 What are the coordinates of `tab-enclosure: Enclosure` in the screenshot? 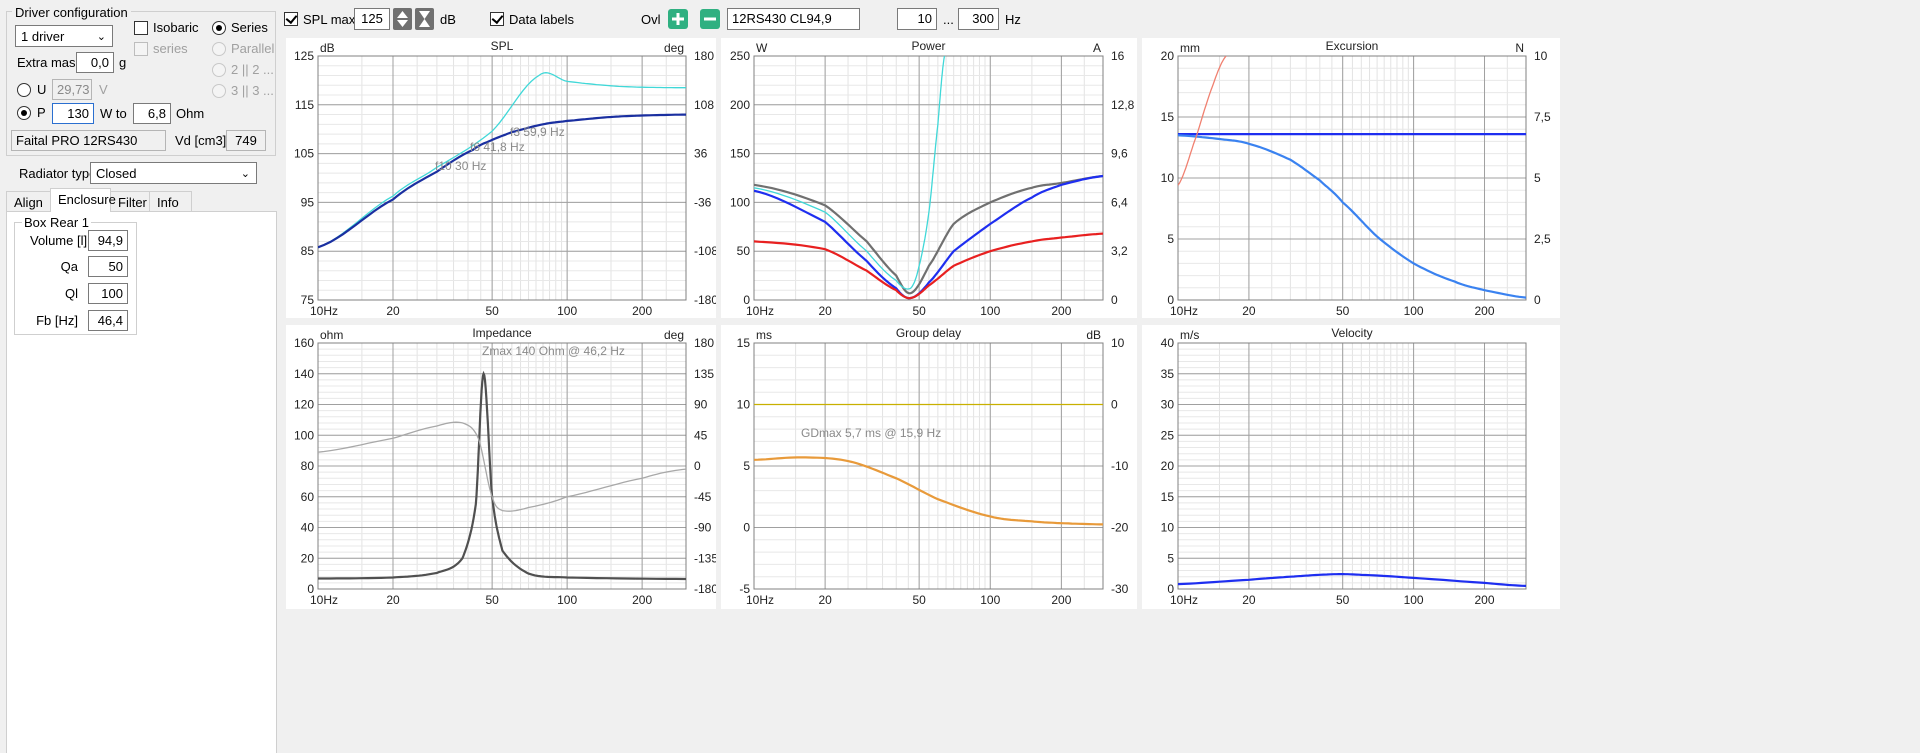 It's located at (83, 200).